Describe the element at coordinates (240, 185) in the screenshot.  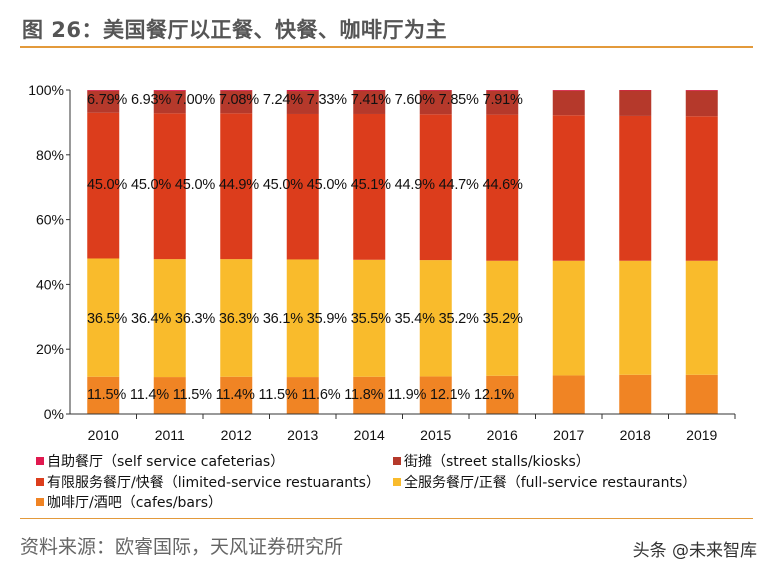
I see `data-label: 44.9%` at that location.